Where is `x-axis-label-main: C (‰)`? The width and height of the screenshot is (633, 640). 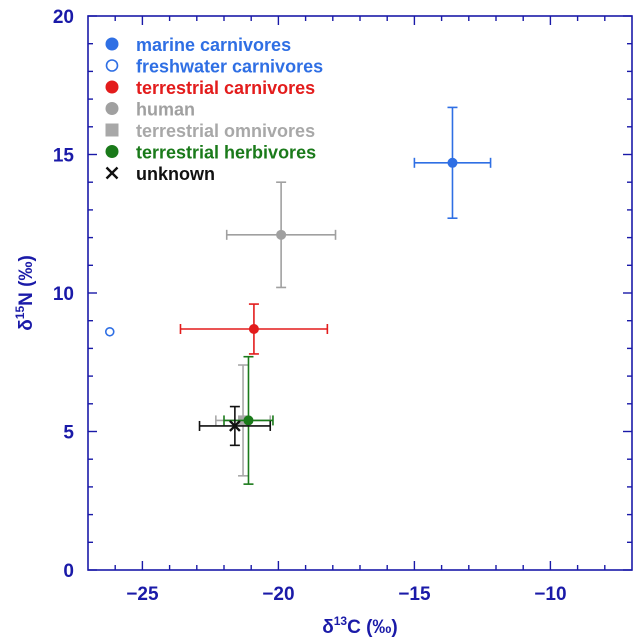
x-axis-label-main: C (‰) is located at coordinates (372, 627).